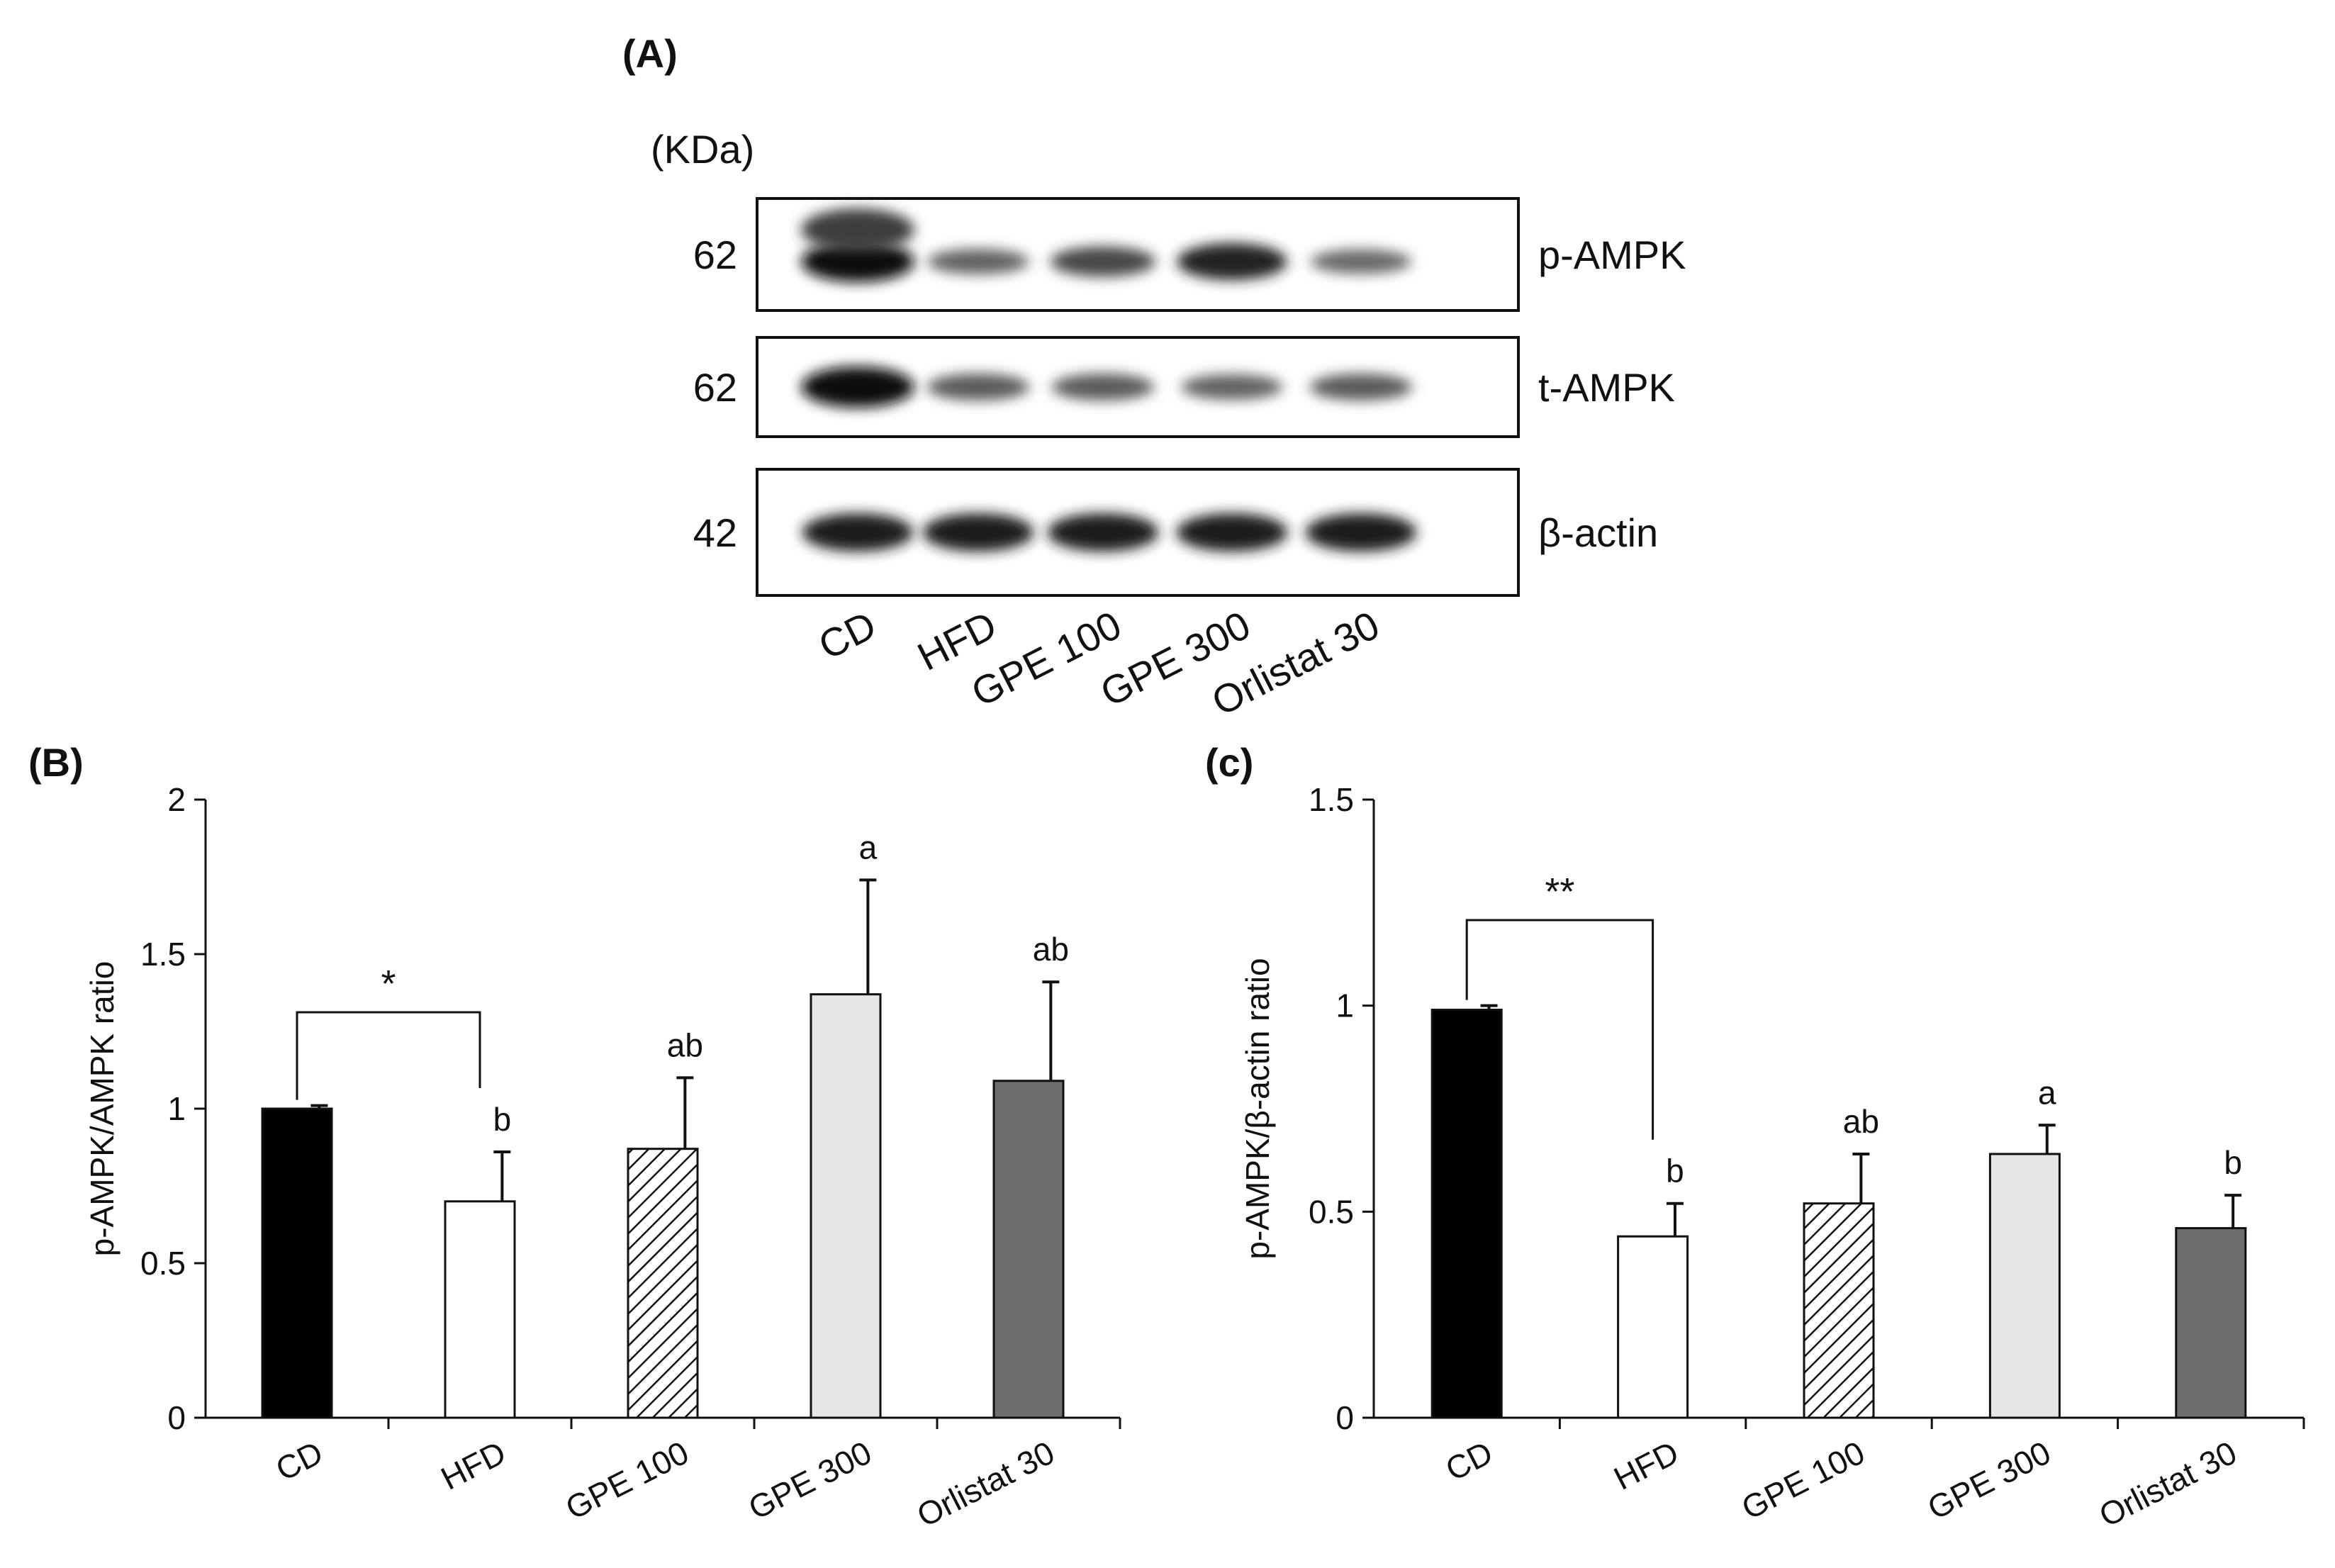 The image size is (2335, 1568). I want to click on panel-b-label: (B), so click(56, 762).